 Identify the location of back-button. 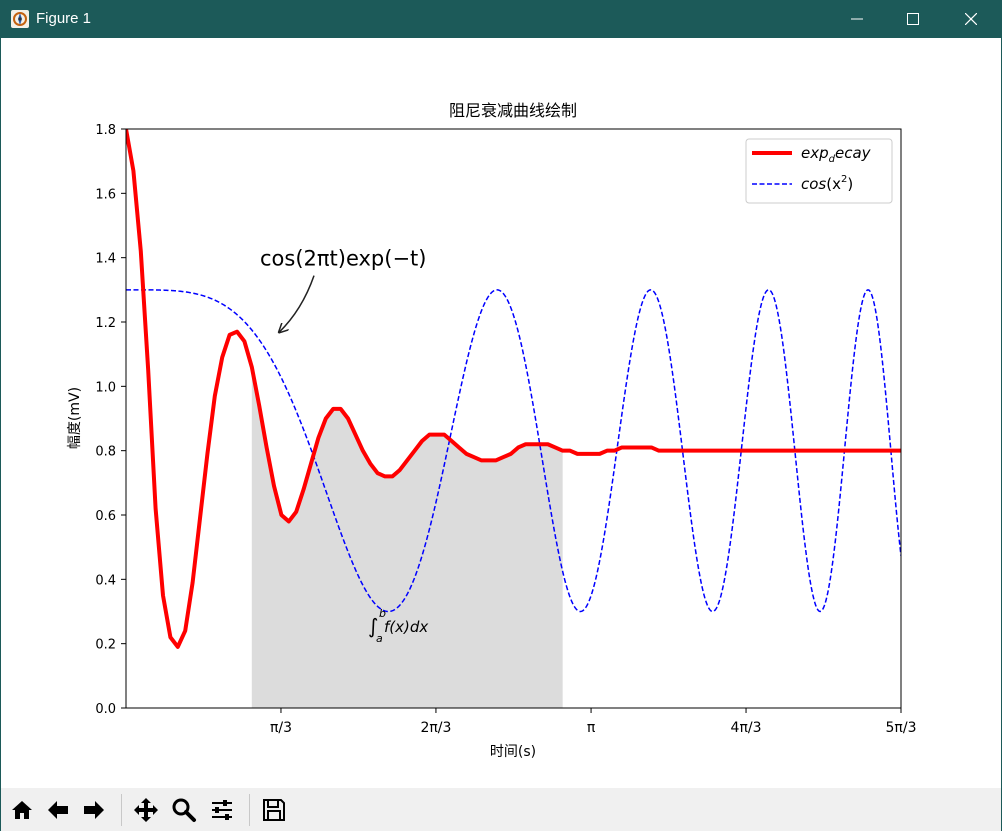
(58, 810).